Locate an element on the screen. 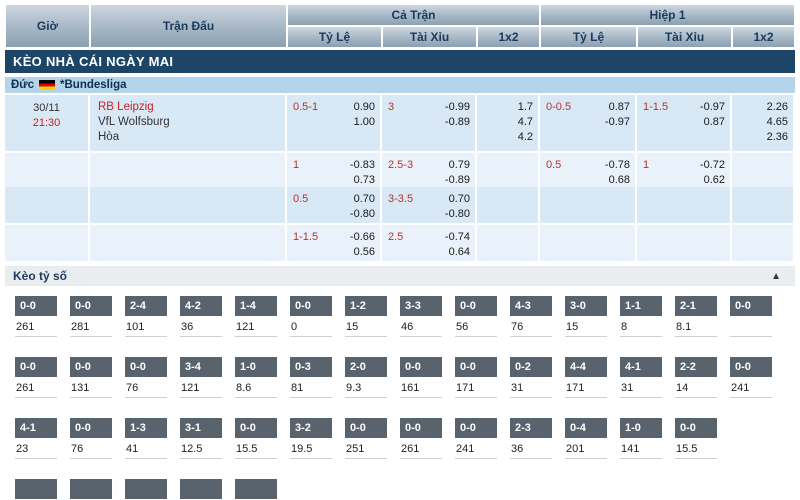  score-box: 0-4 is located at coordinates (586, 428).